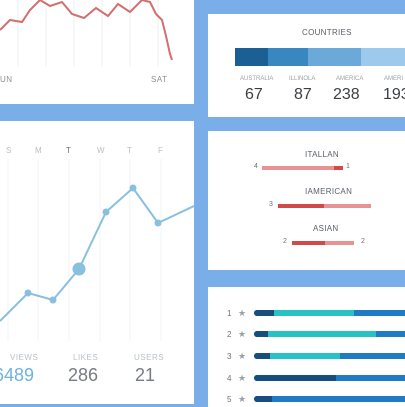  Describe the element at coordinates (346, 94) in the screenshot. I see `country-value: 238` at that location.